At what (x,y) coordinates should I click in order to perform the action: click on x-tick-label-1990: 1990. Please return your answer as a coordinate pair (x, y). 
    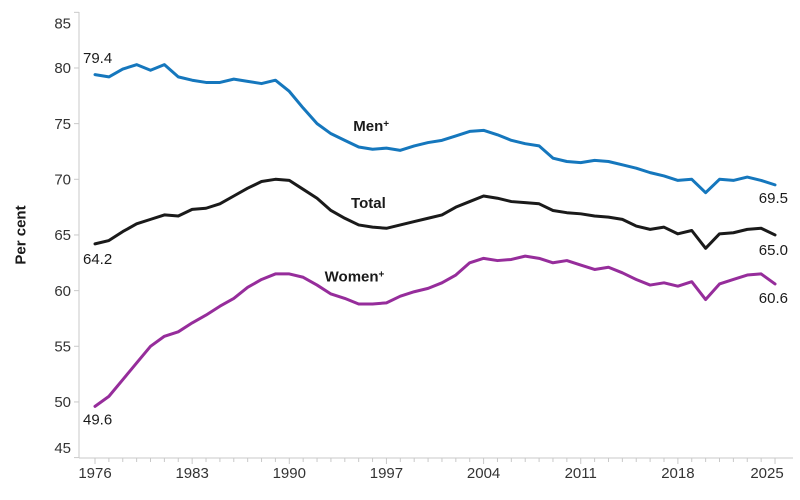
    Looking at the image, I should click on (289, 473).